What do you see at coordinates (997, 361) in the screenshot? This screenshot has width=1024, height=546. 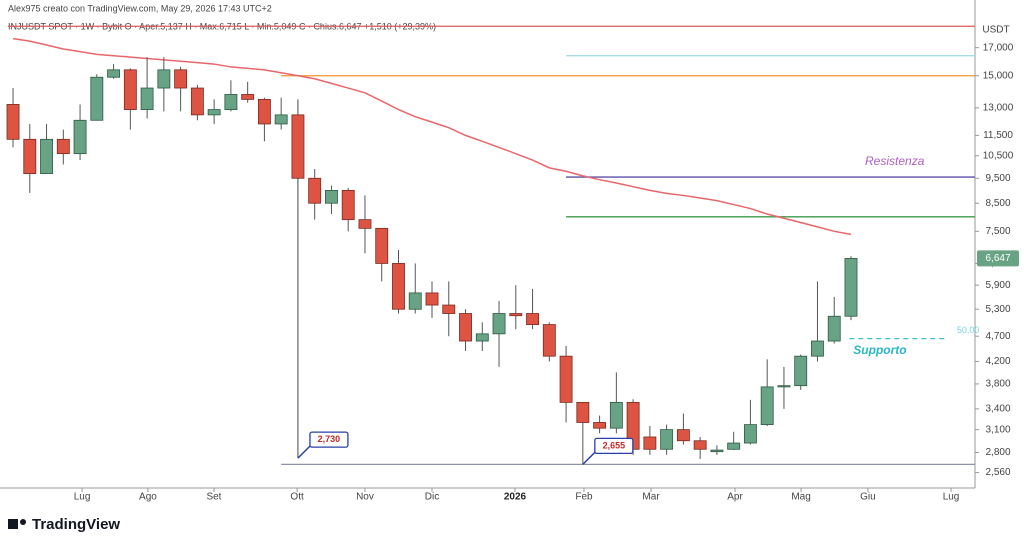 I see `y-tick-label: 4,200` at bounding box center [997, 361].